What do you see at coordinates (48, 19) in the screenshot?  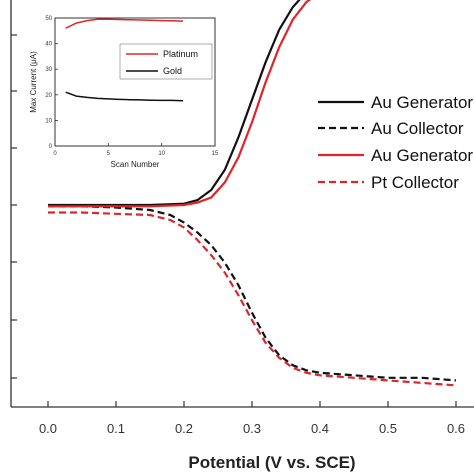 I see `inset-ytick-label-5: 50` at bounding box center [48, 19].